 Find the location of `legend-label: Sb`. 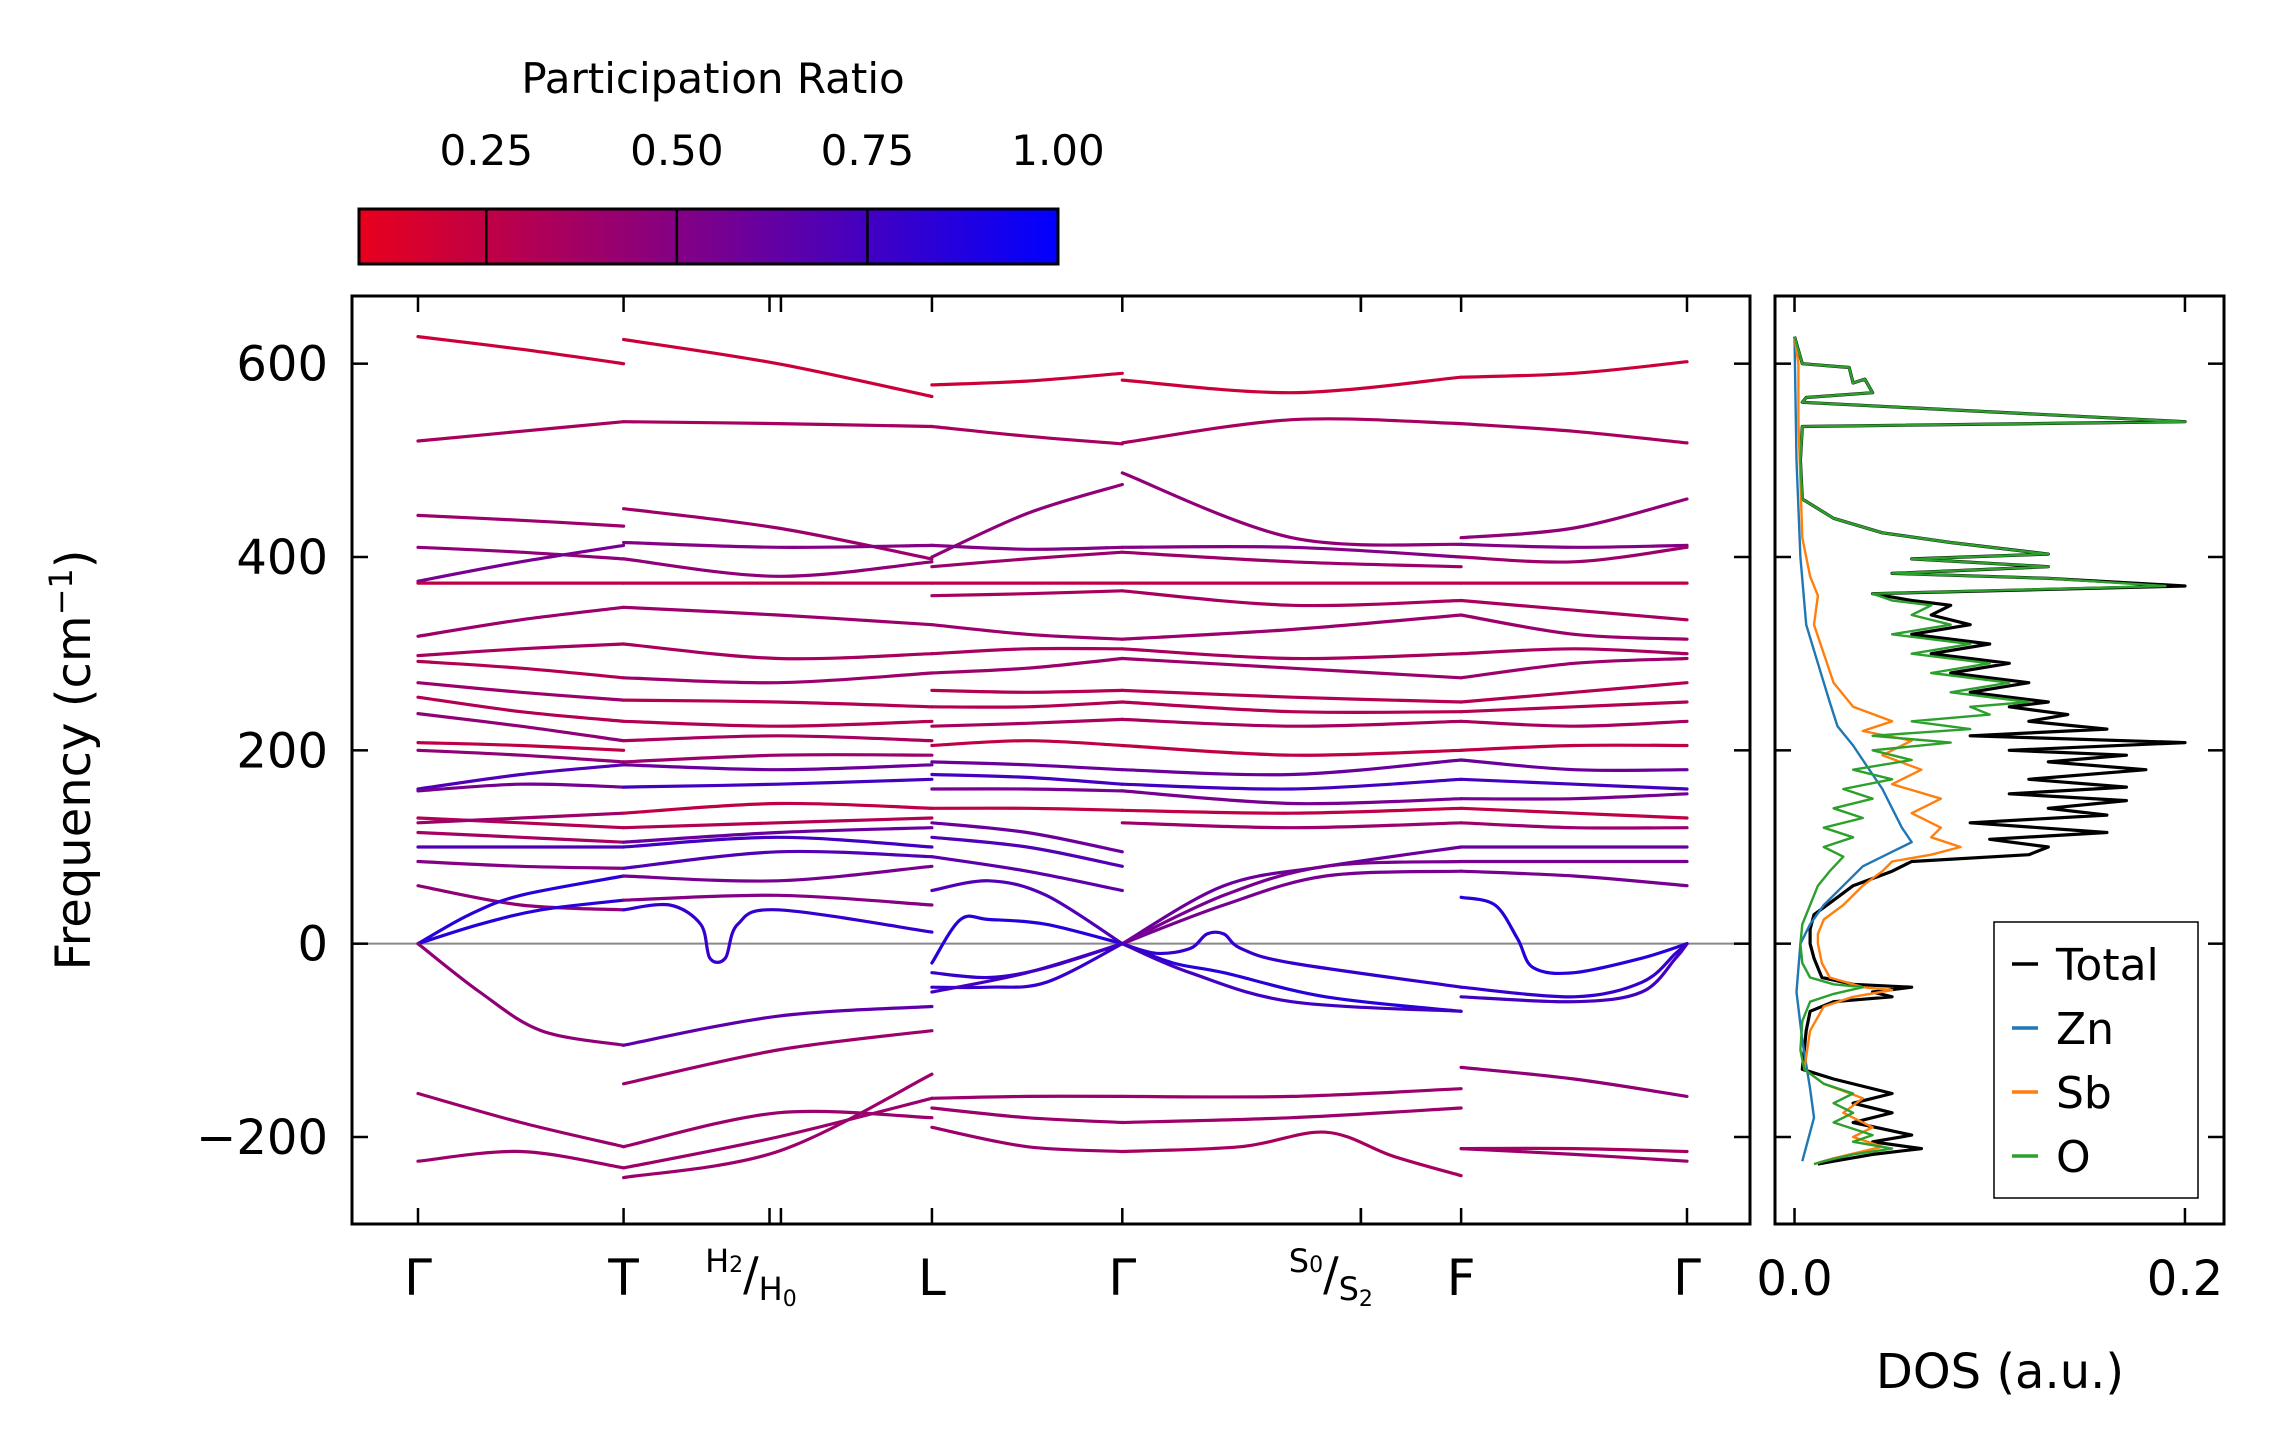

legend-label: Sb is located at coordinates (2084, 1093).